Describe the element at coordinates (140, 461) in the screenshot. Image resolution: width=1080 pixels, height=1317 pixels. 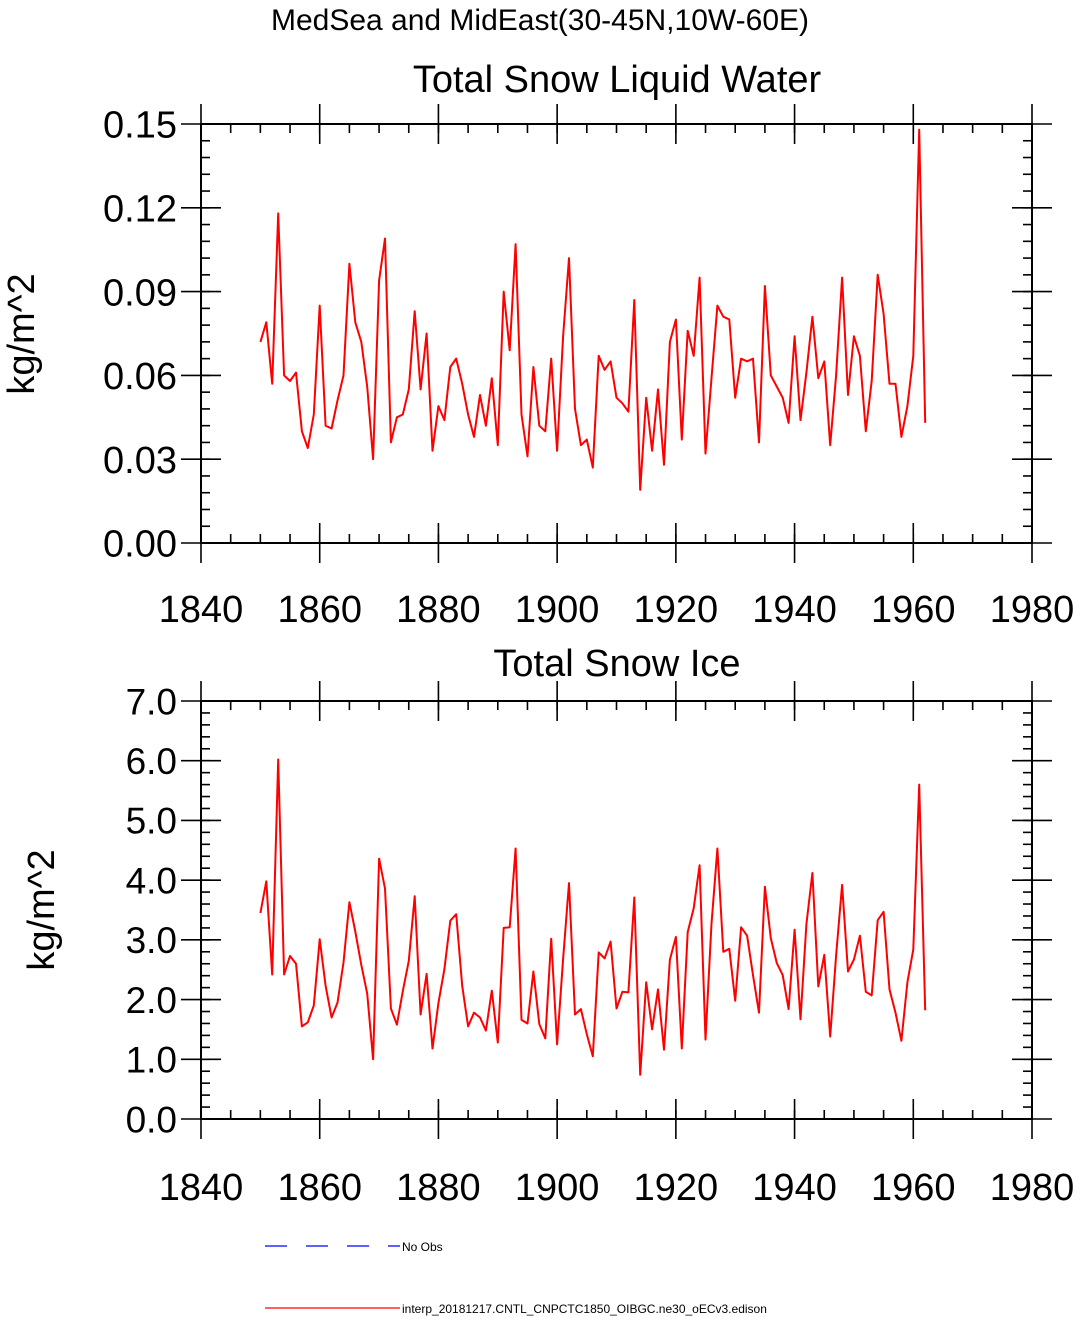
I see `y-tick-label: 0.03` at that location.